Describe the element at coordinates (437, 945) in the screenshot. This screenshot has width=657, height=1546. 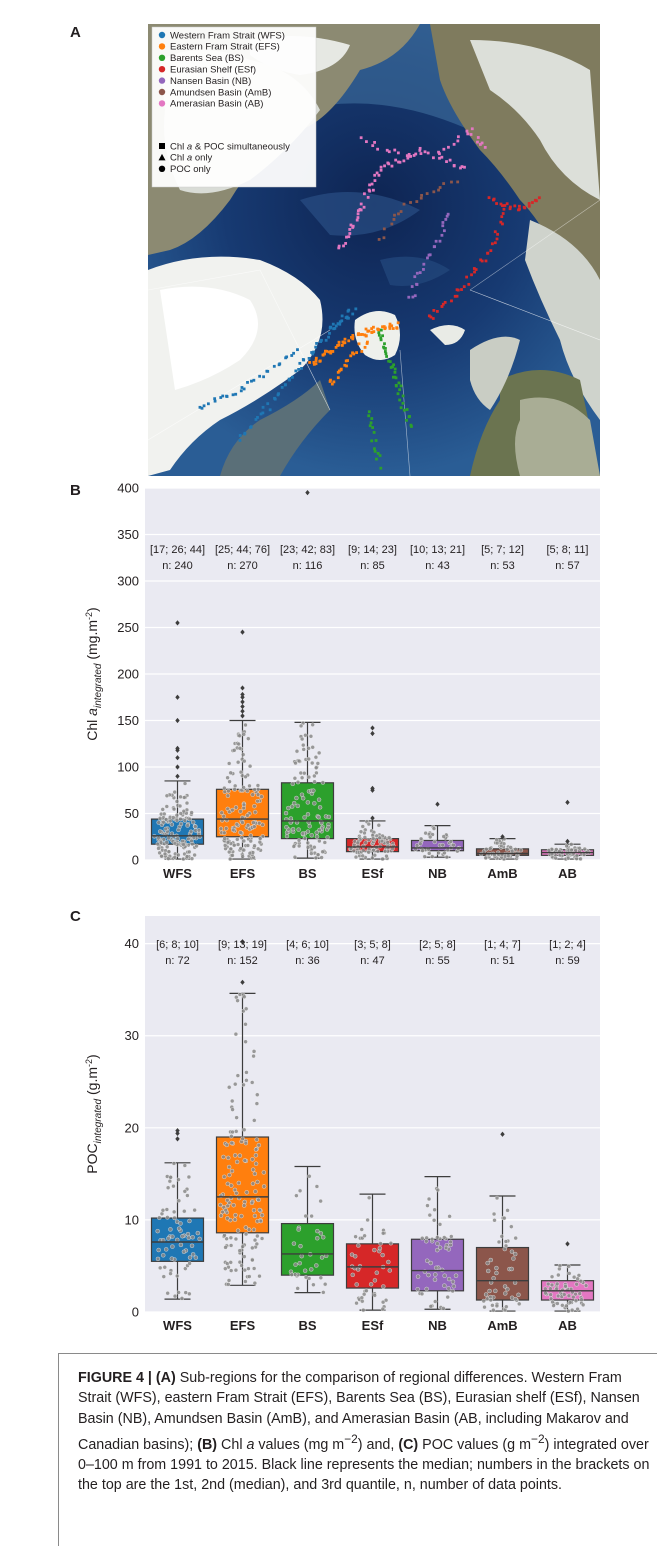
I see `quartile-label-NB: [2; 5; 8]` at that location.